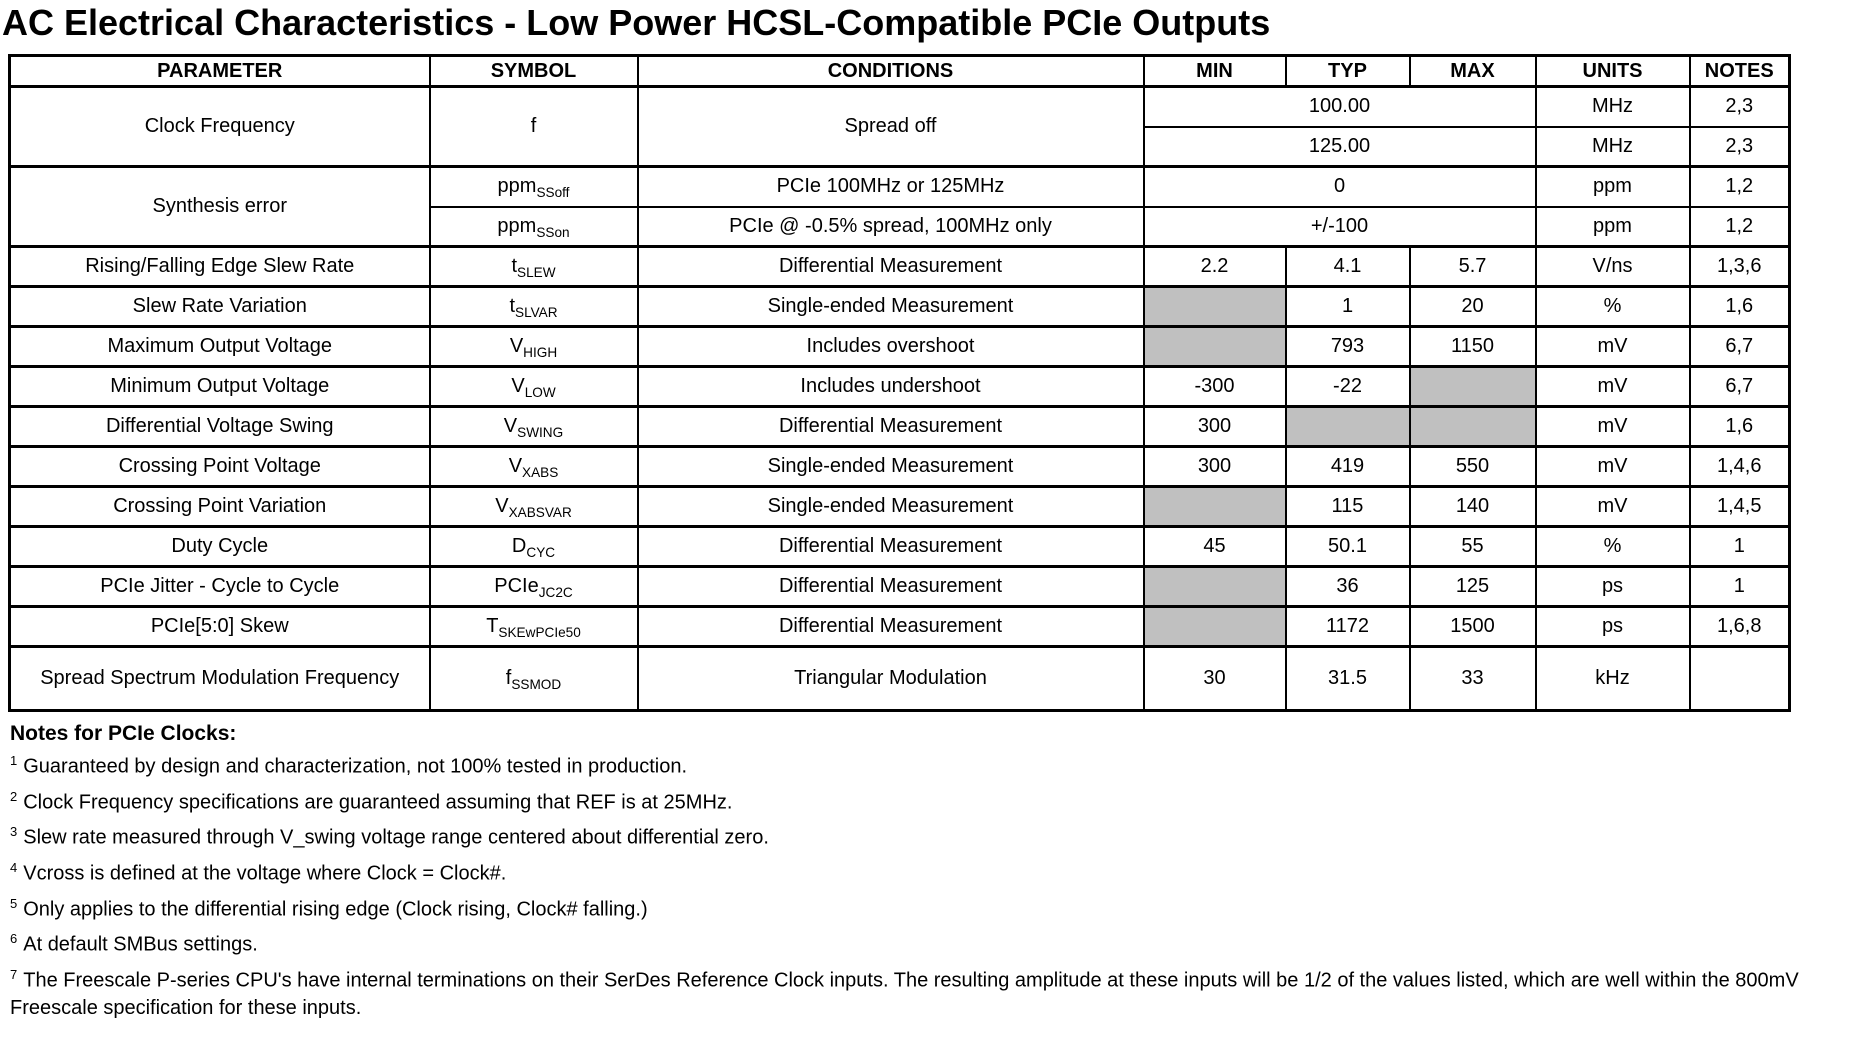 Image resolution: width=1863 pixels, height=1061 pixels. What do you see at coordinates (1612, 586) in the screenshot?
I see `units-cell: ps` at bounding box center [1612, 586].